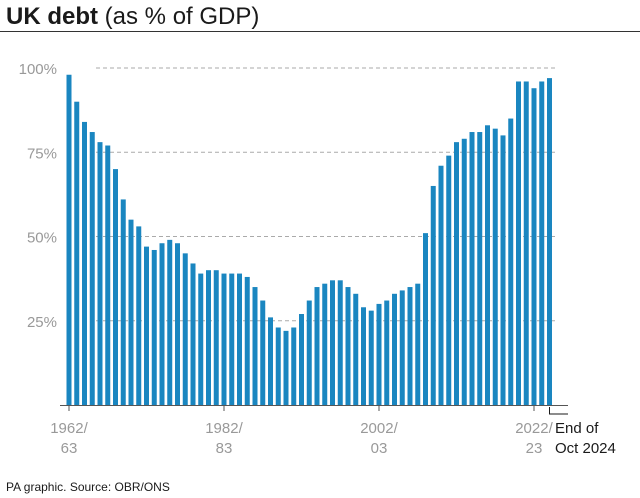  I want to click on source-note: PA graphic. Source: OBR/ONS, so click(88, 487).